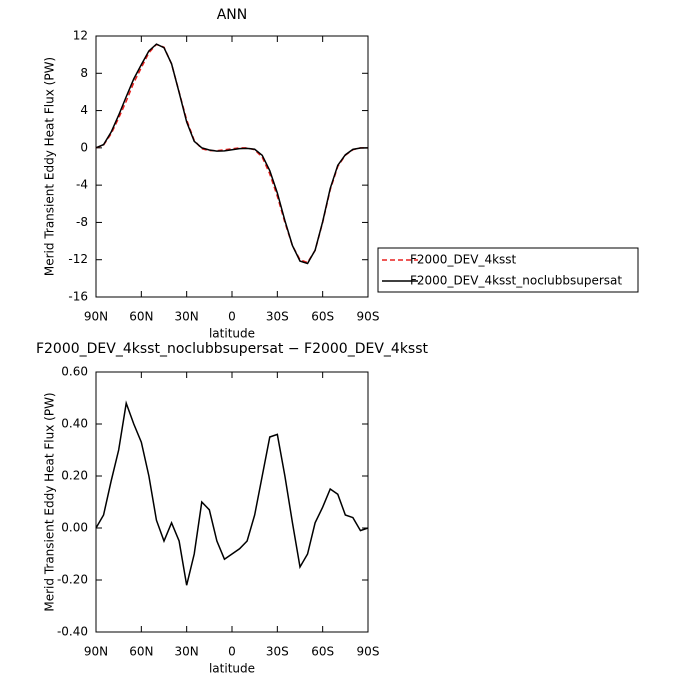 Image resolution: width=682 pixels, height=682 pixels. What do you see at coordinates (516, 281) in the screenshot?
I see `legend-label: F2000_DEV_4ksst_noclubbsupersat` at bounding box center [516, 281].